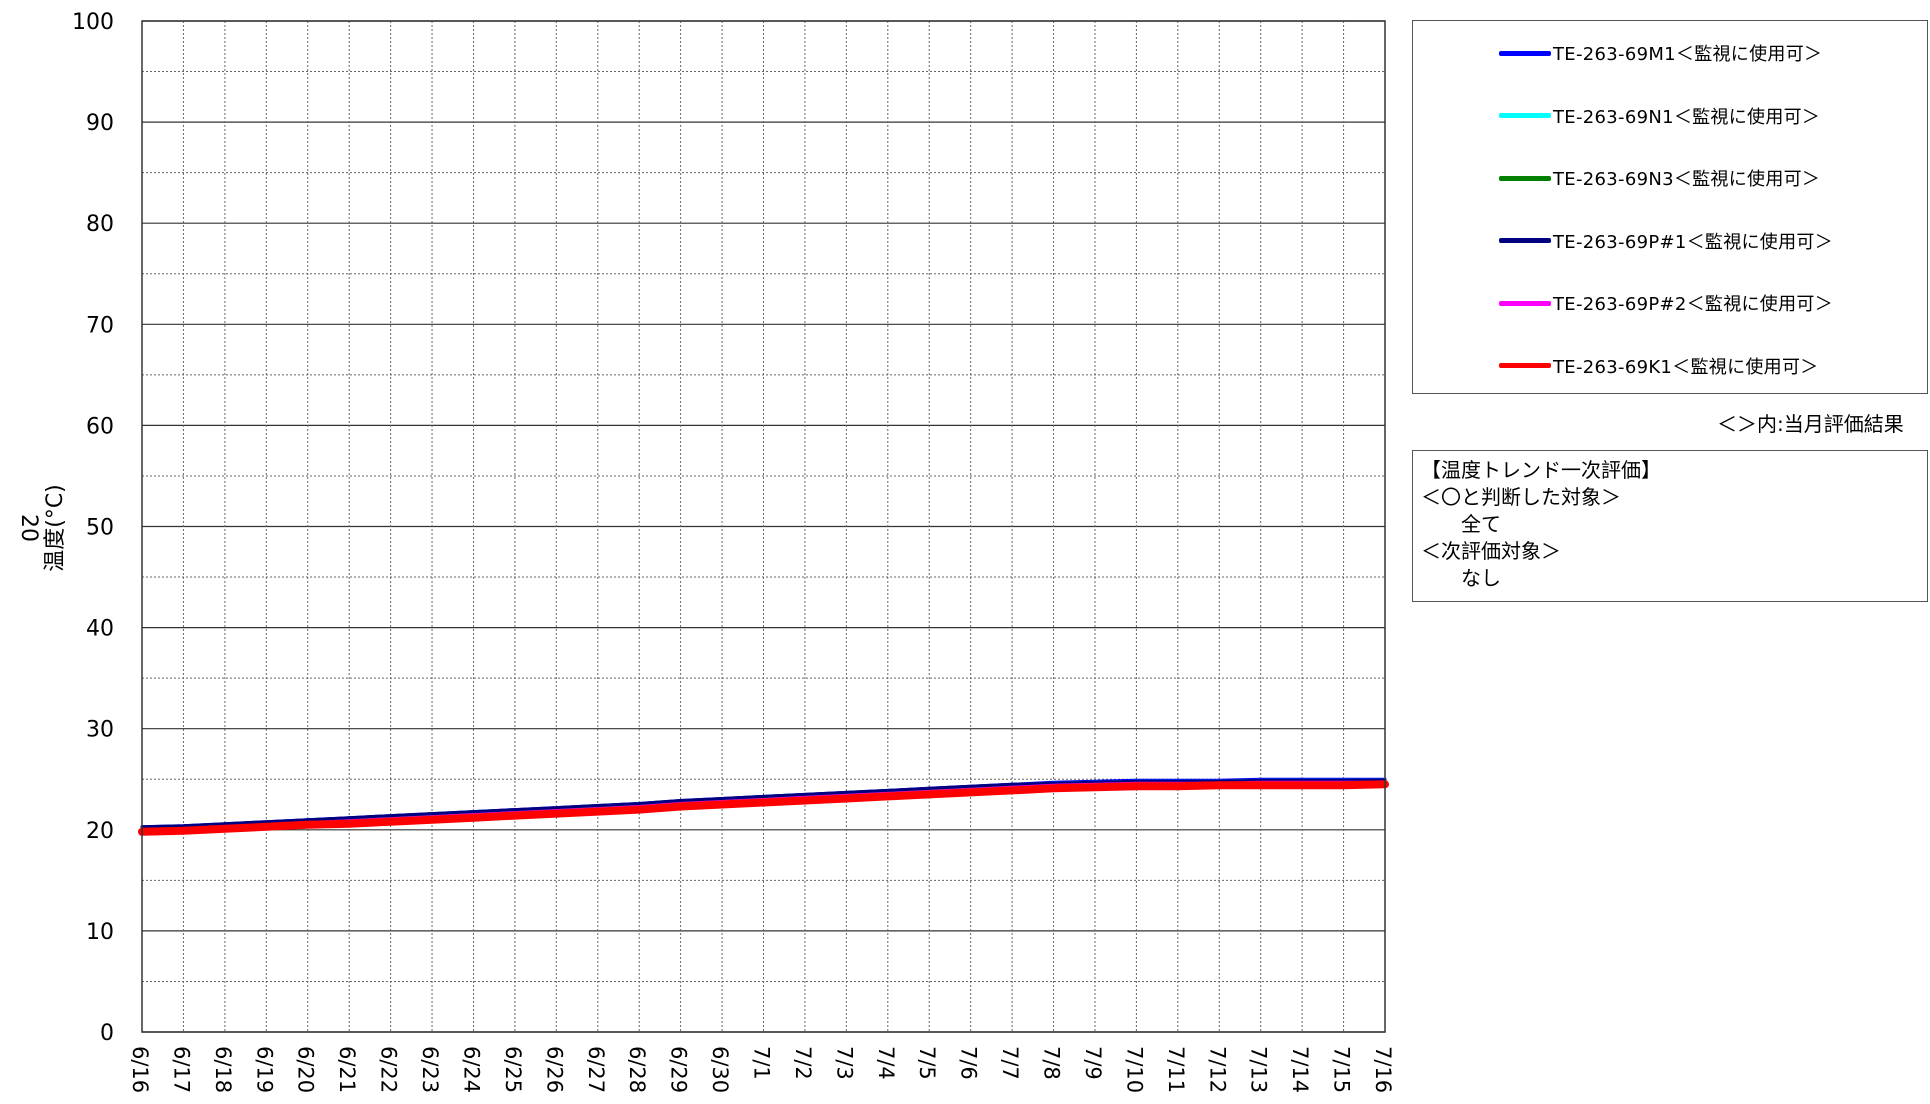  I want to click on y-tick-label: 10, so click(100, 932).